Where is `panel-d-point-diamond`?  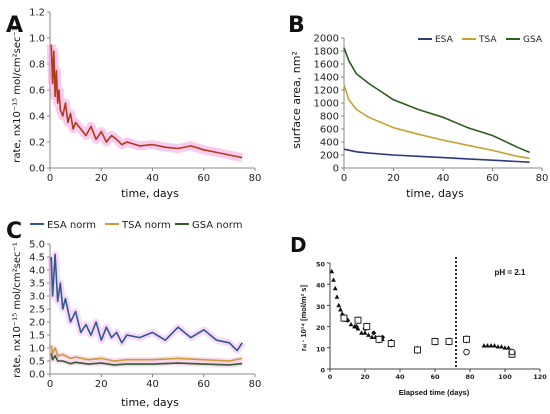 panel-d-point-diamond is located at coordinates (356, 327).